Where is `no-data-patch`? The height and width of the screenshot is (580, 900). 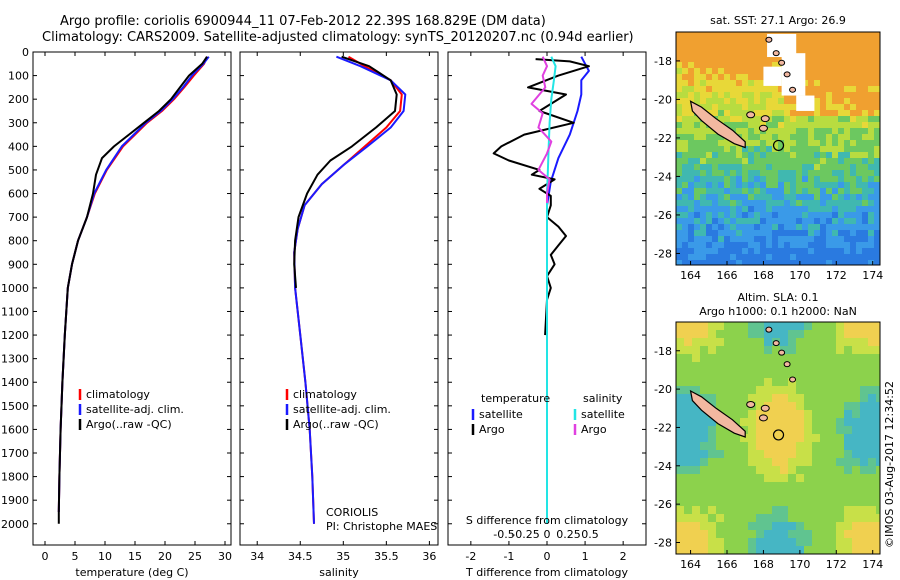 no-data-patch is located at coordinates (793, 74).